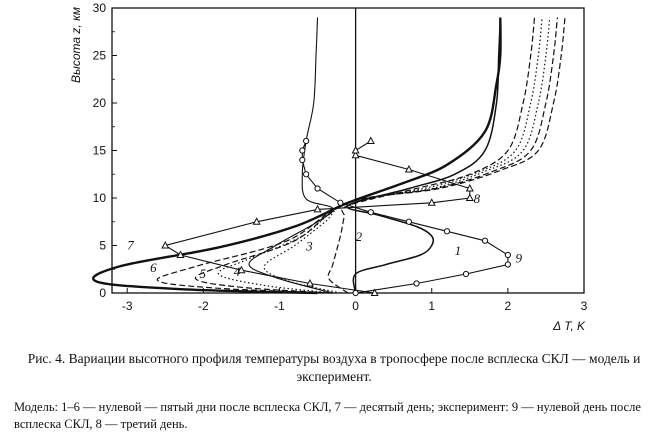 The image size is (664, 438). Describe the element at coordinates (102, 246) in the screenshot. I see `y-tick-label: 5` at that location.